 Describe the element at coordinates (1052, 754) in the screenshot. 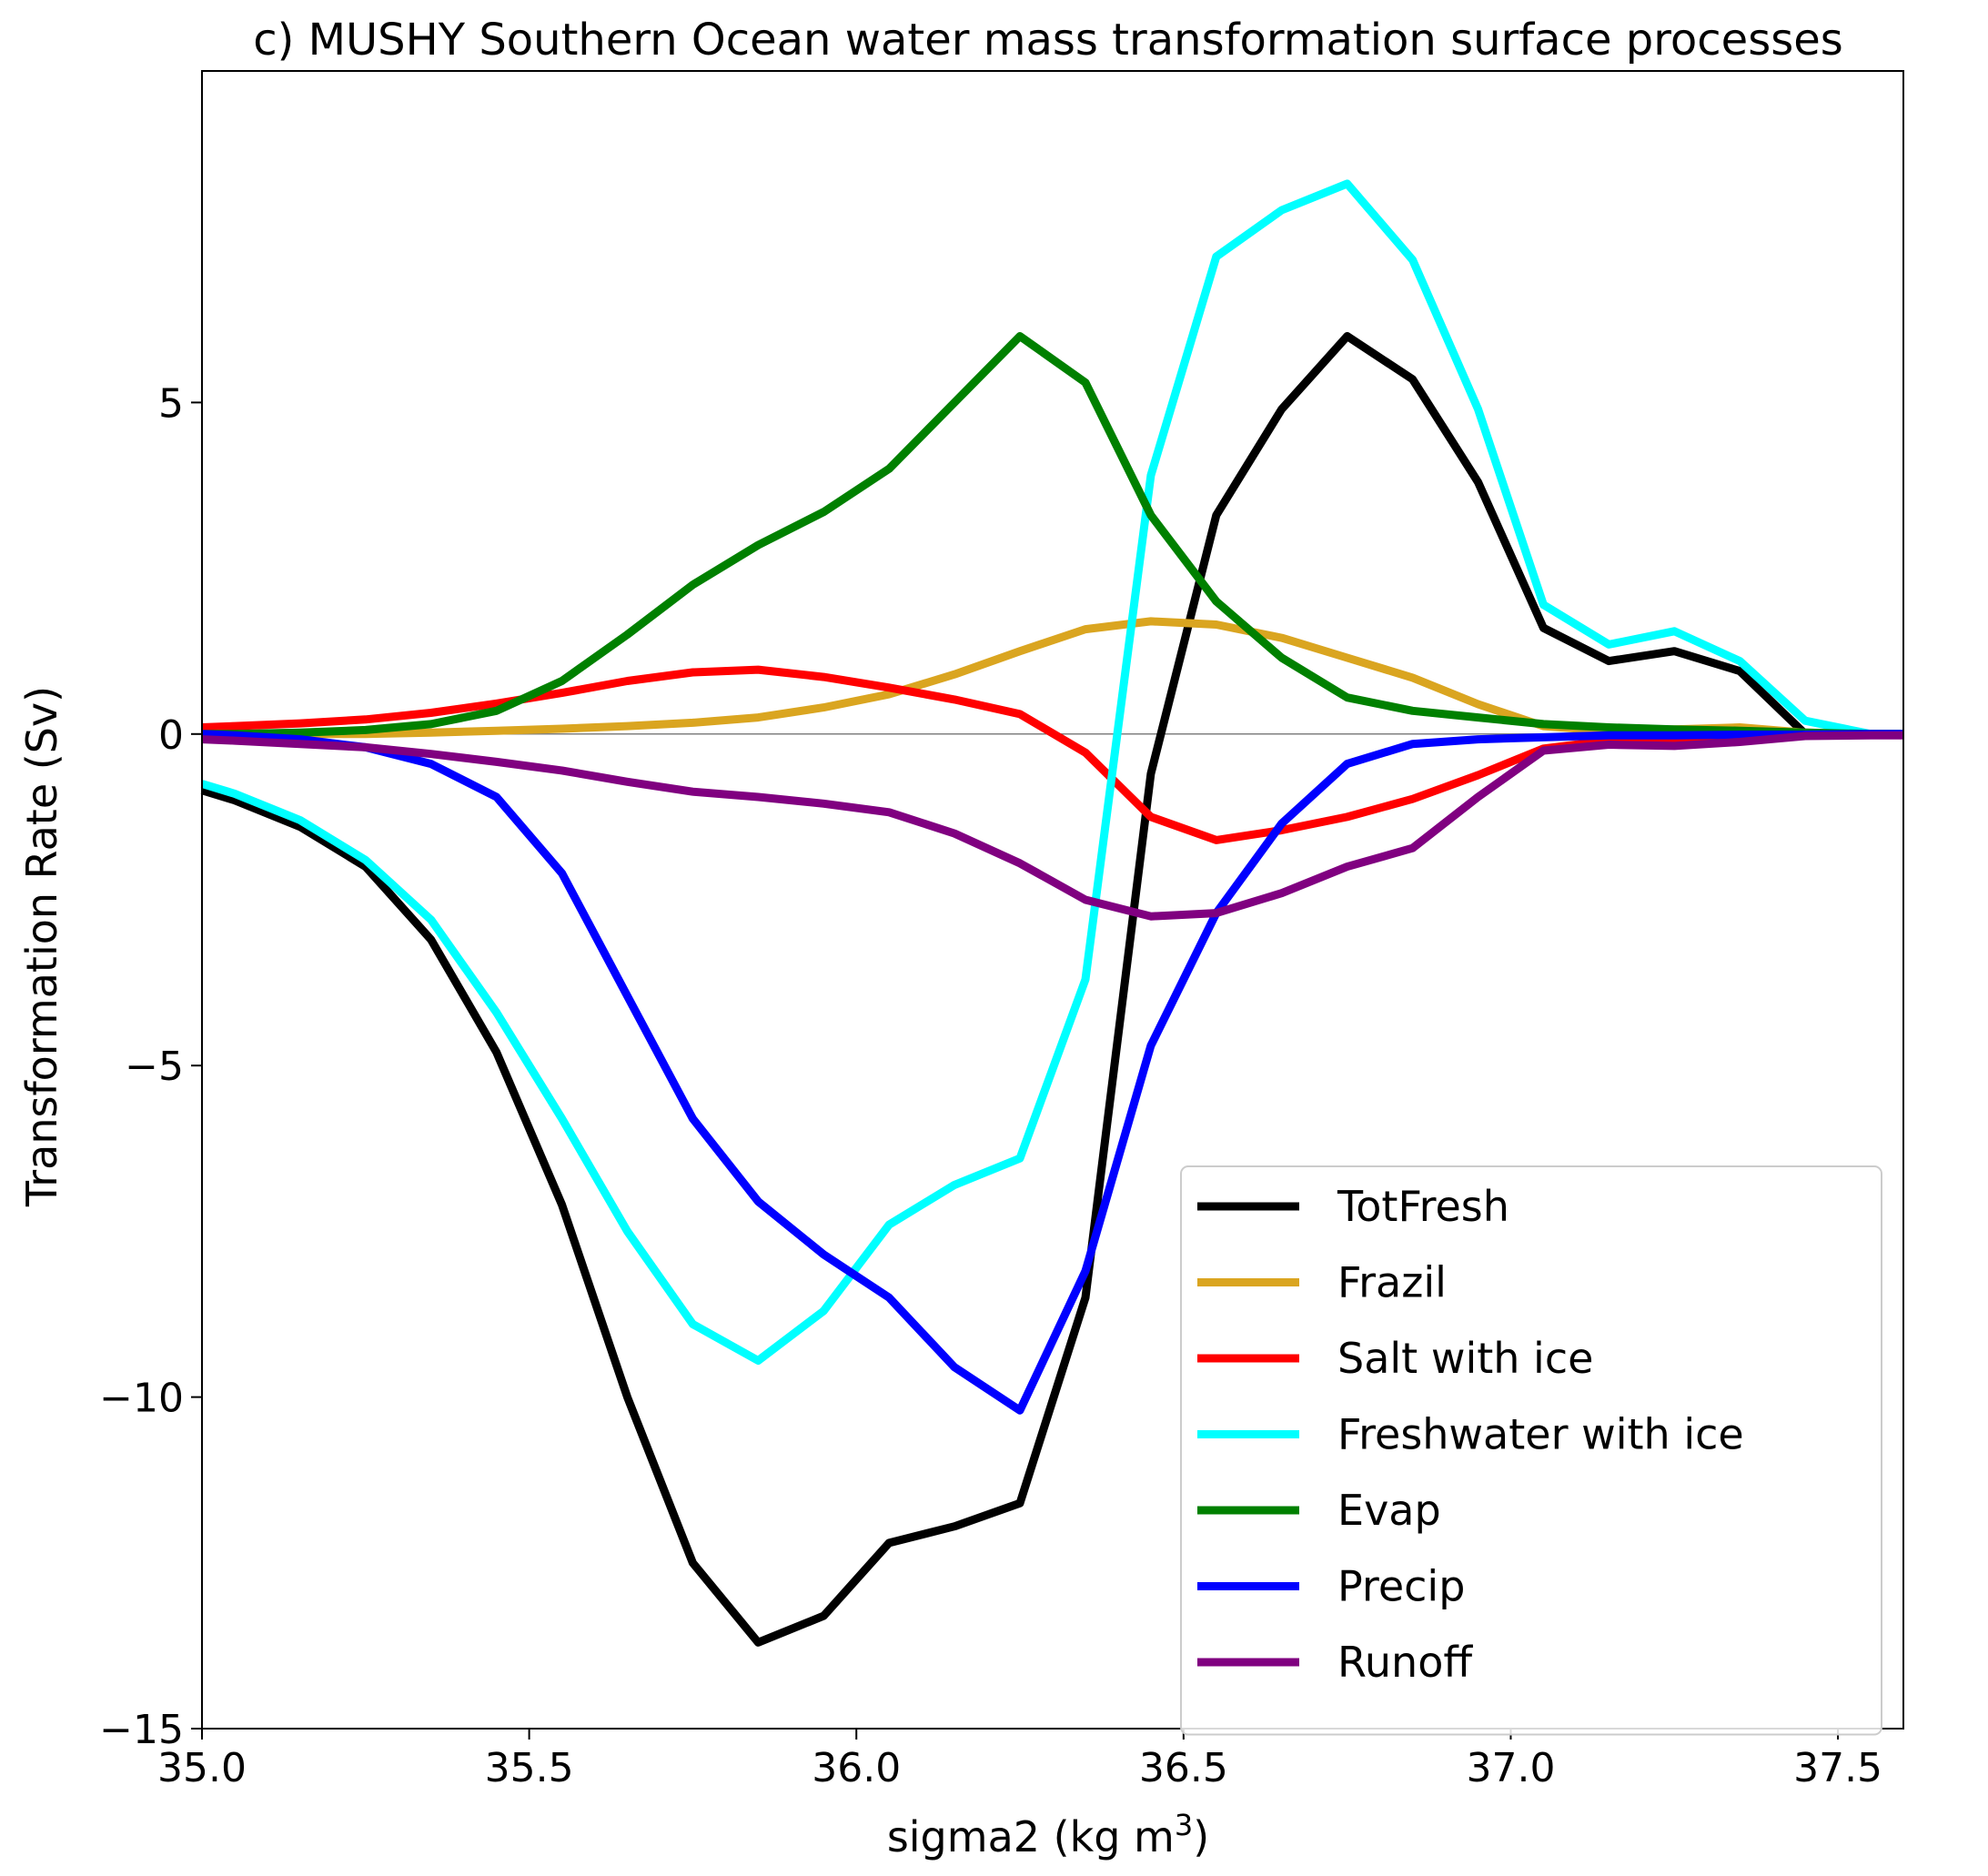

I see `series-line-salt-with-ice` at that location.